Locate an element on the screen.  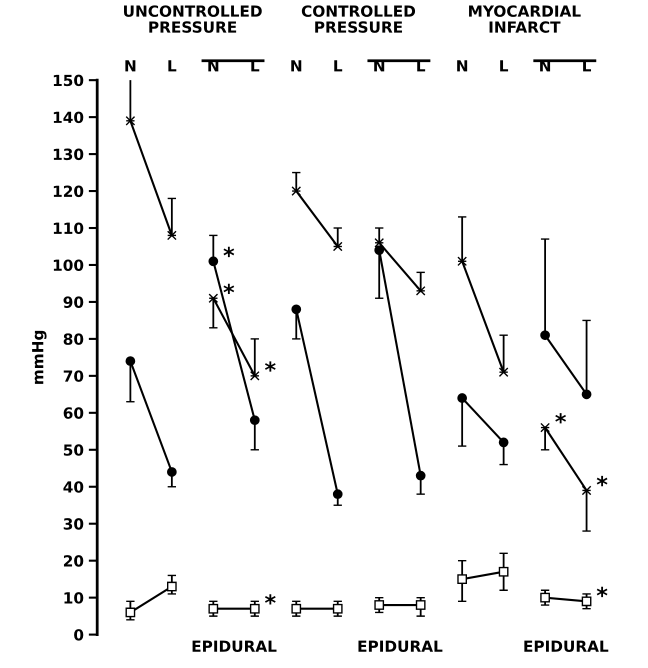
y-tick-label: 100 is located at coordinates (69, 265).